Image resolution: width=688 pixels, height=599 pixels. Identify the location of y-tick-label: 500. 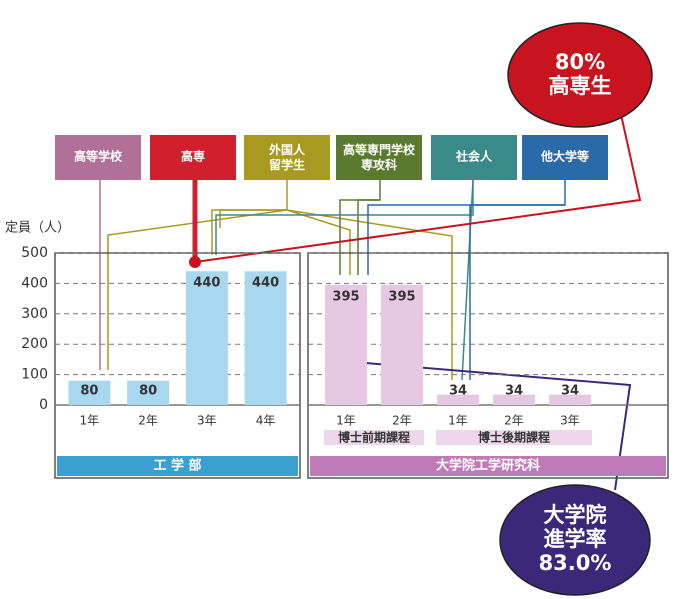
(34, 253).